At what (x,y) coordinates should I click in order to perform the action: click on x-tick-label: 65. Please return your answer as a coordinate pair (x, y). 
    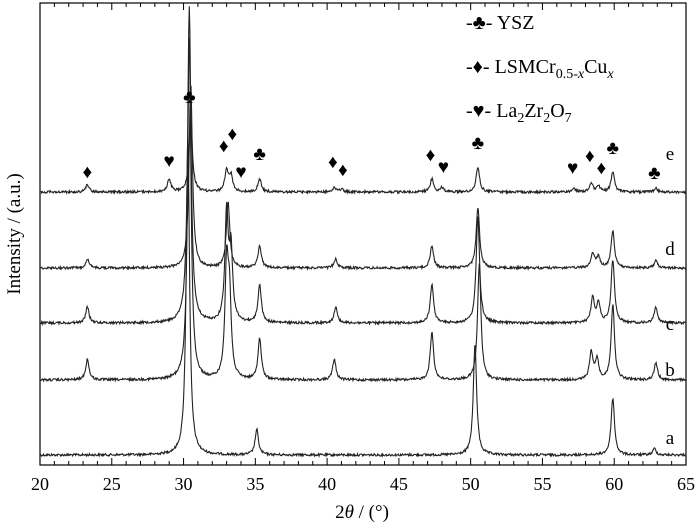
    Looking at the image, I should click on (686, 484).